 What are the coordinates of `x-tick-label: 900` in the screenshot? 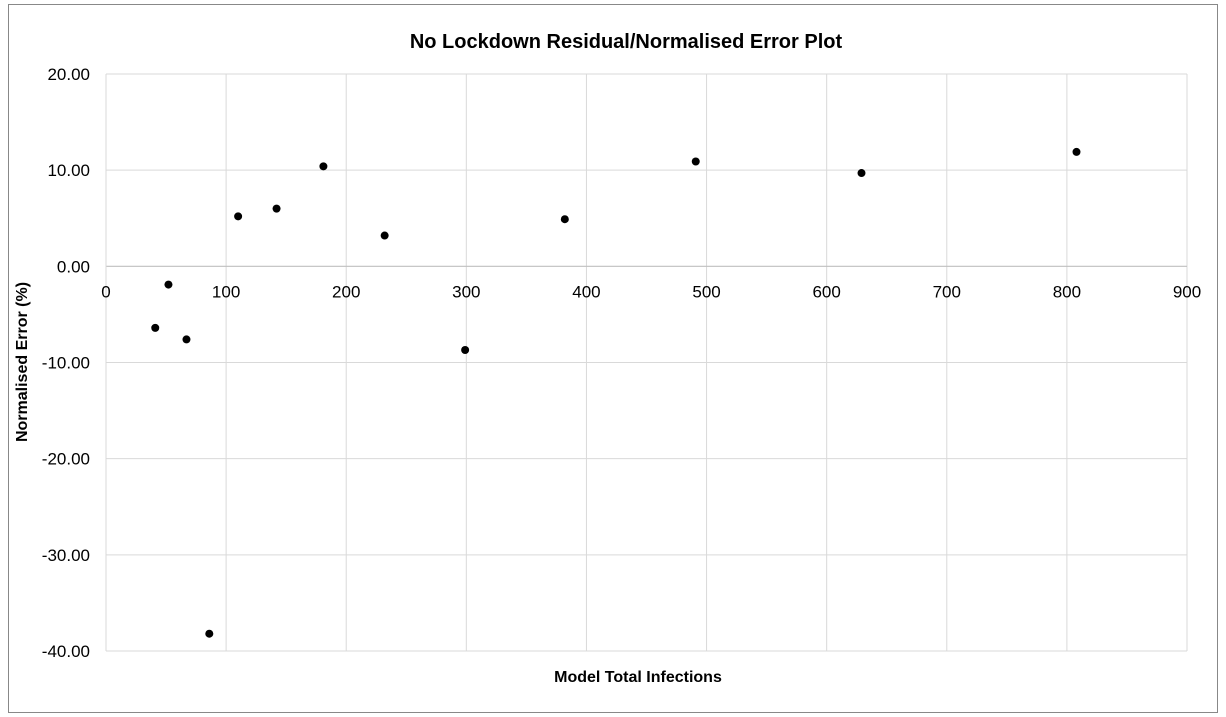 It's located at (1187, 291).